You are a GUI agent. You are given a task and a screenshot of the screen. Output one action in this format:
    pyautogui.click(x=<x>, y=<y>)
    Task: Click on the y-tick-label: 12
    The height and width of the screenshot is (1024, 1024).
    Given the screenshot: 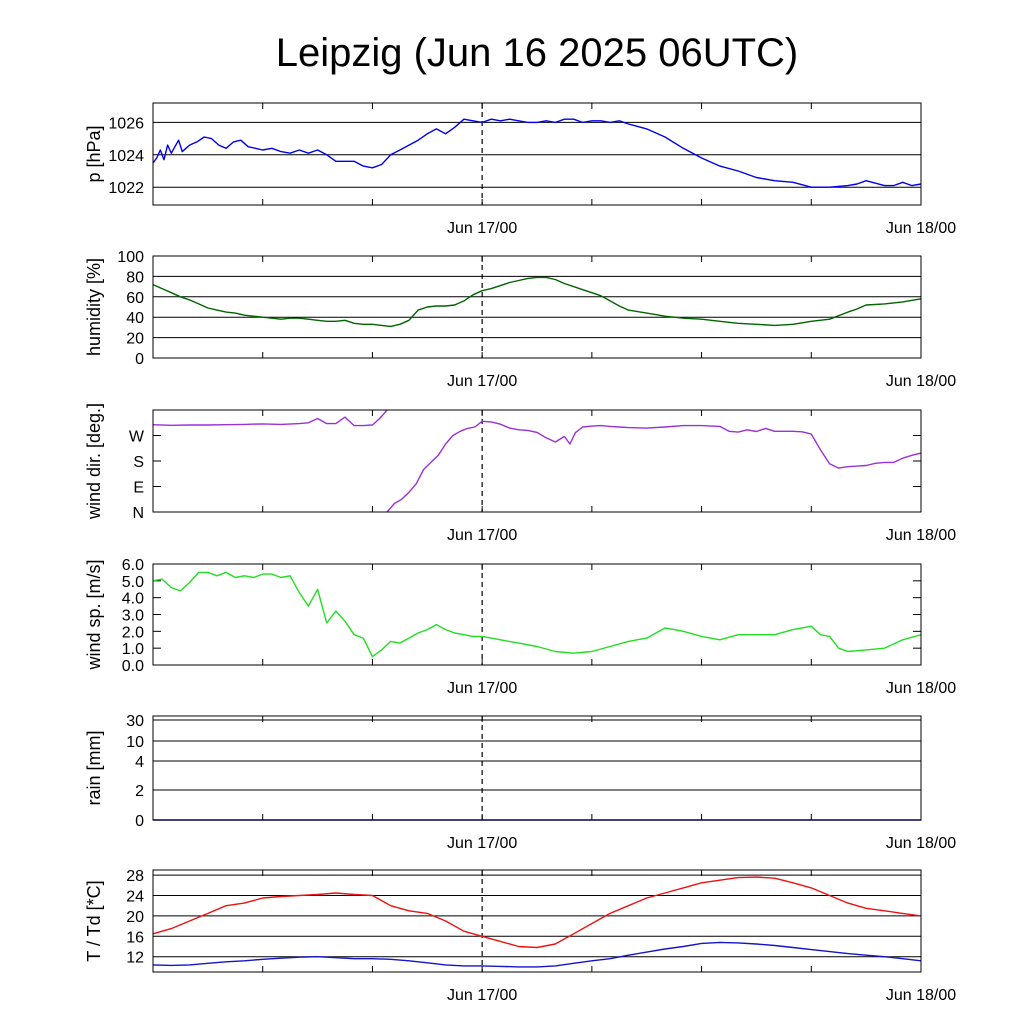 What is the action you would take?
    pyautogui.click(x=135, y=958)
    